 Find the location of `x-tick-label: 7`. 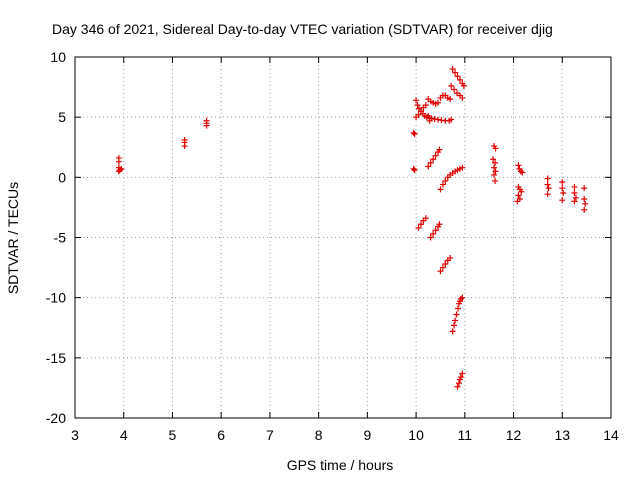

x-tick-label: 7 is located at coordinates (270, 435).